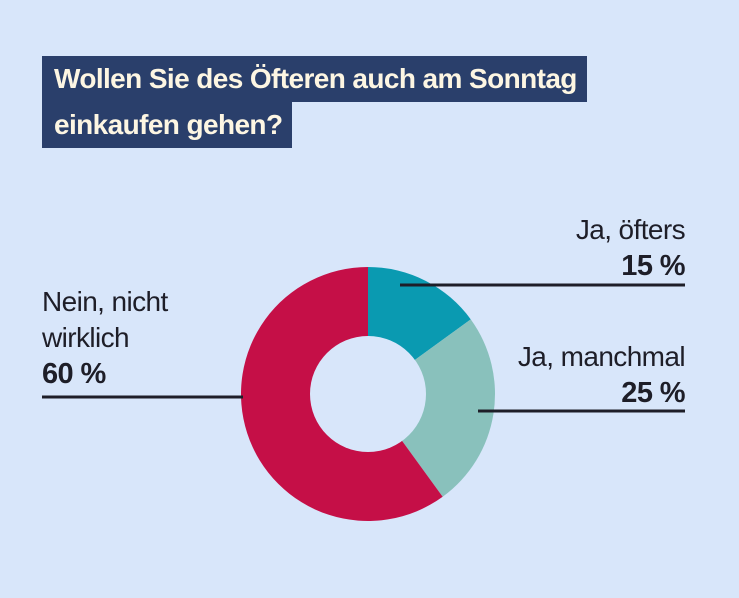 The image size is (739, 598). I want to click on label-ja-oefters-value: 15 %, so click(653, 266).